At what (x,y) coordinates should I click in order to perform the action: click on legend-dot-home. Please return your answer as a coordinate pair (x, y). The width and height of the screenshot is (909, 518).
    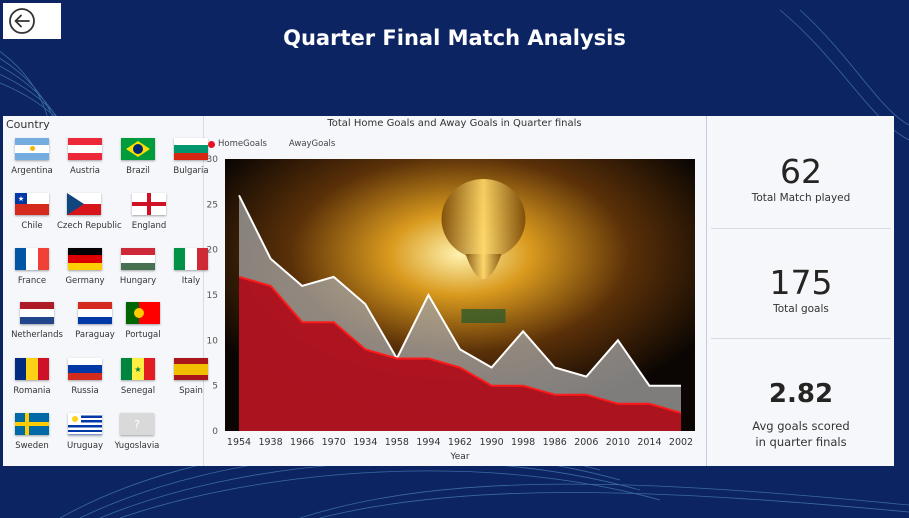
    Looking at the image, I should click on (211, 144).